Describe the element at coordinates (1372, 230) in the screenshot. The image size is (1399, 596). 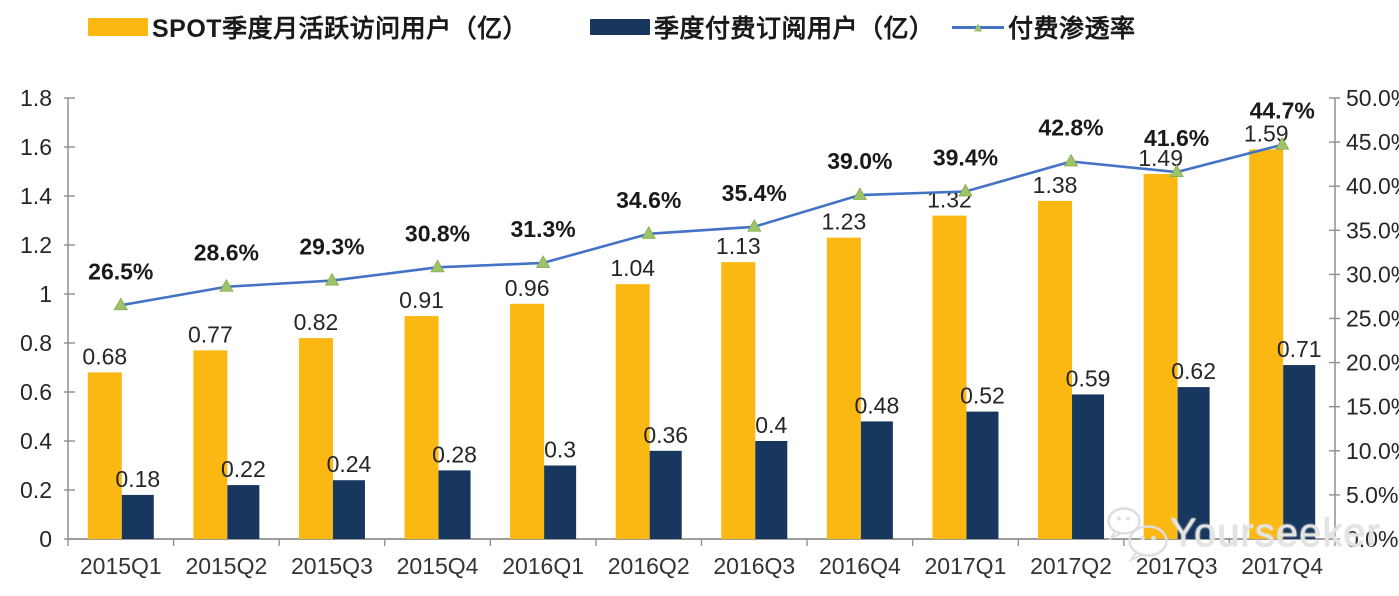
I see `y-right-tick-label: 35.0%` at that location.